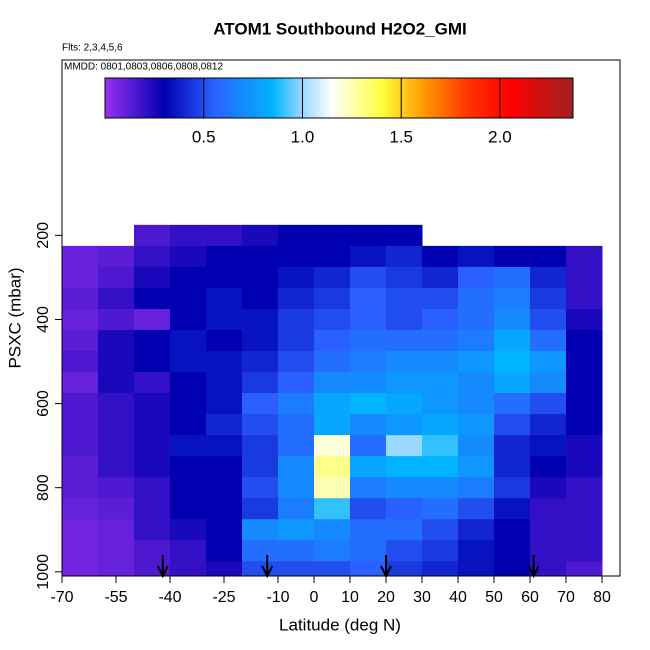 The width and height of the screenshot is (650, 650). Describe the element at coordinates (401, 136) in the screenshot. I see `colorbar-tick-label: 1.5` at that location.